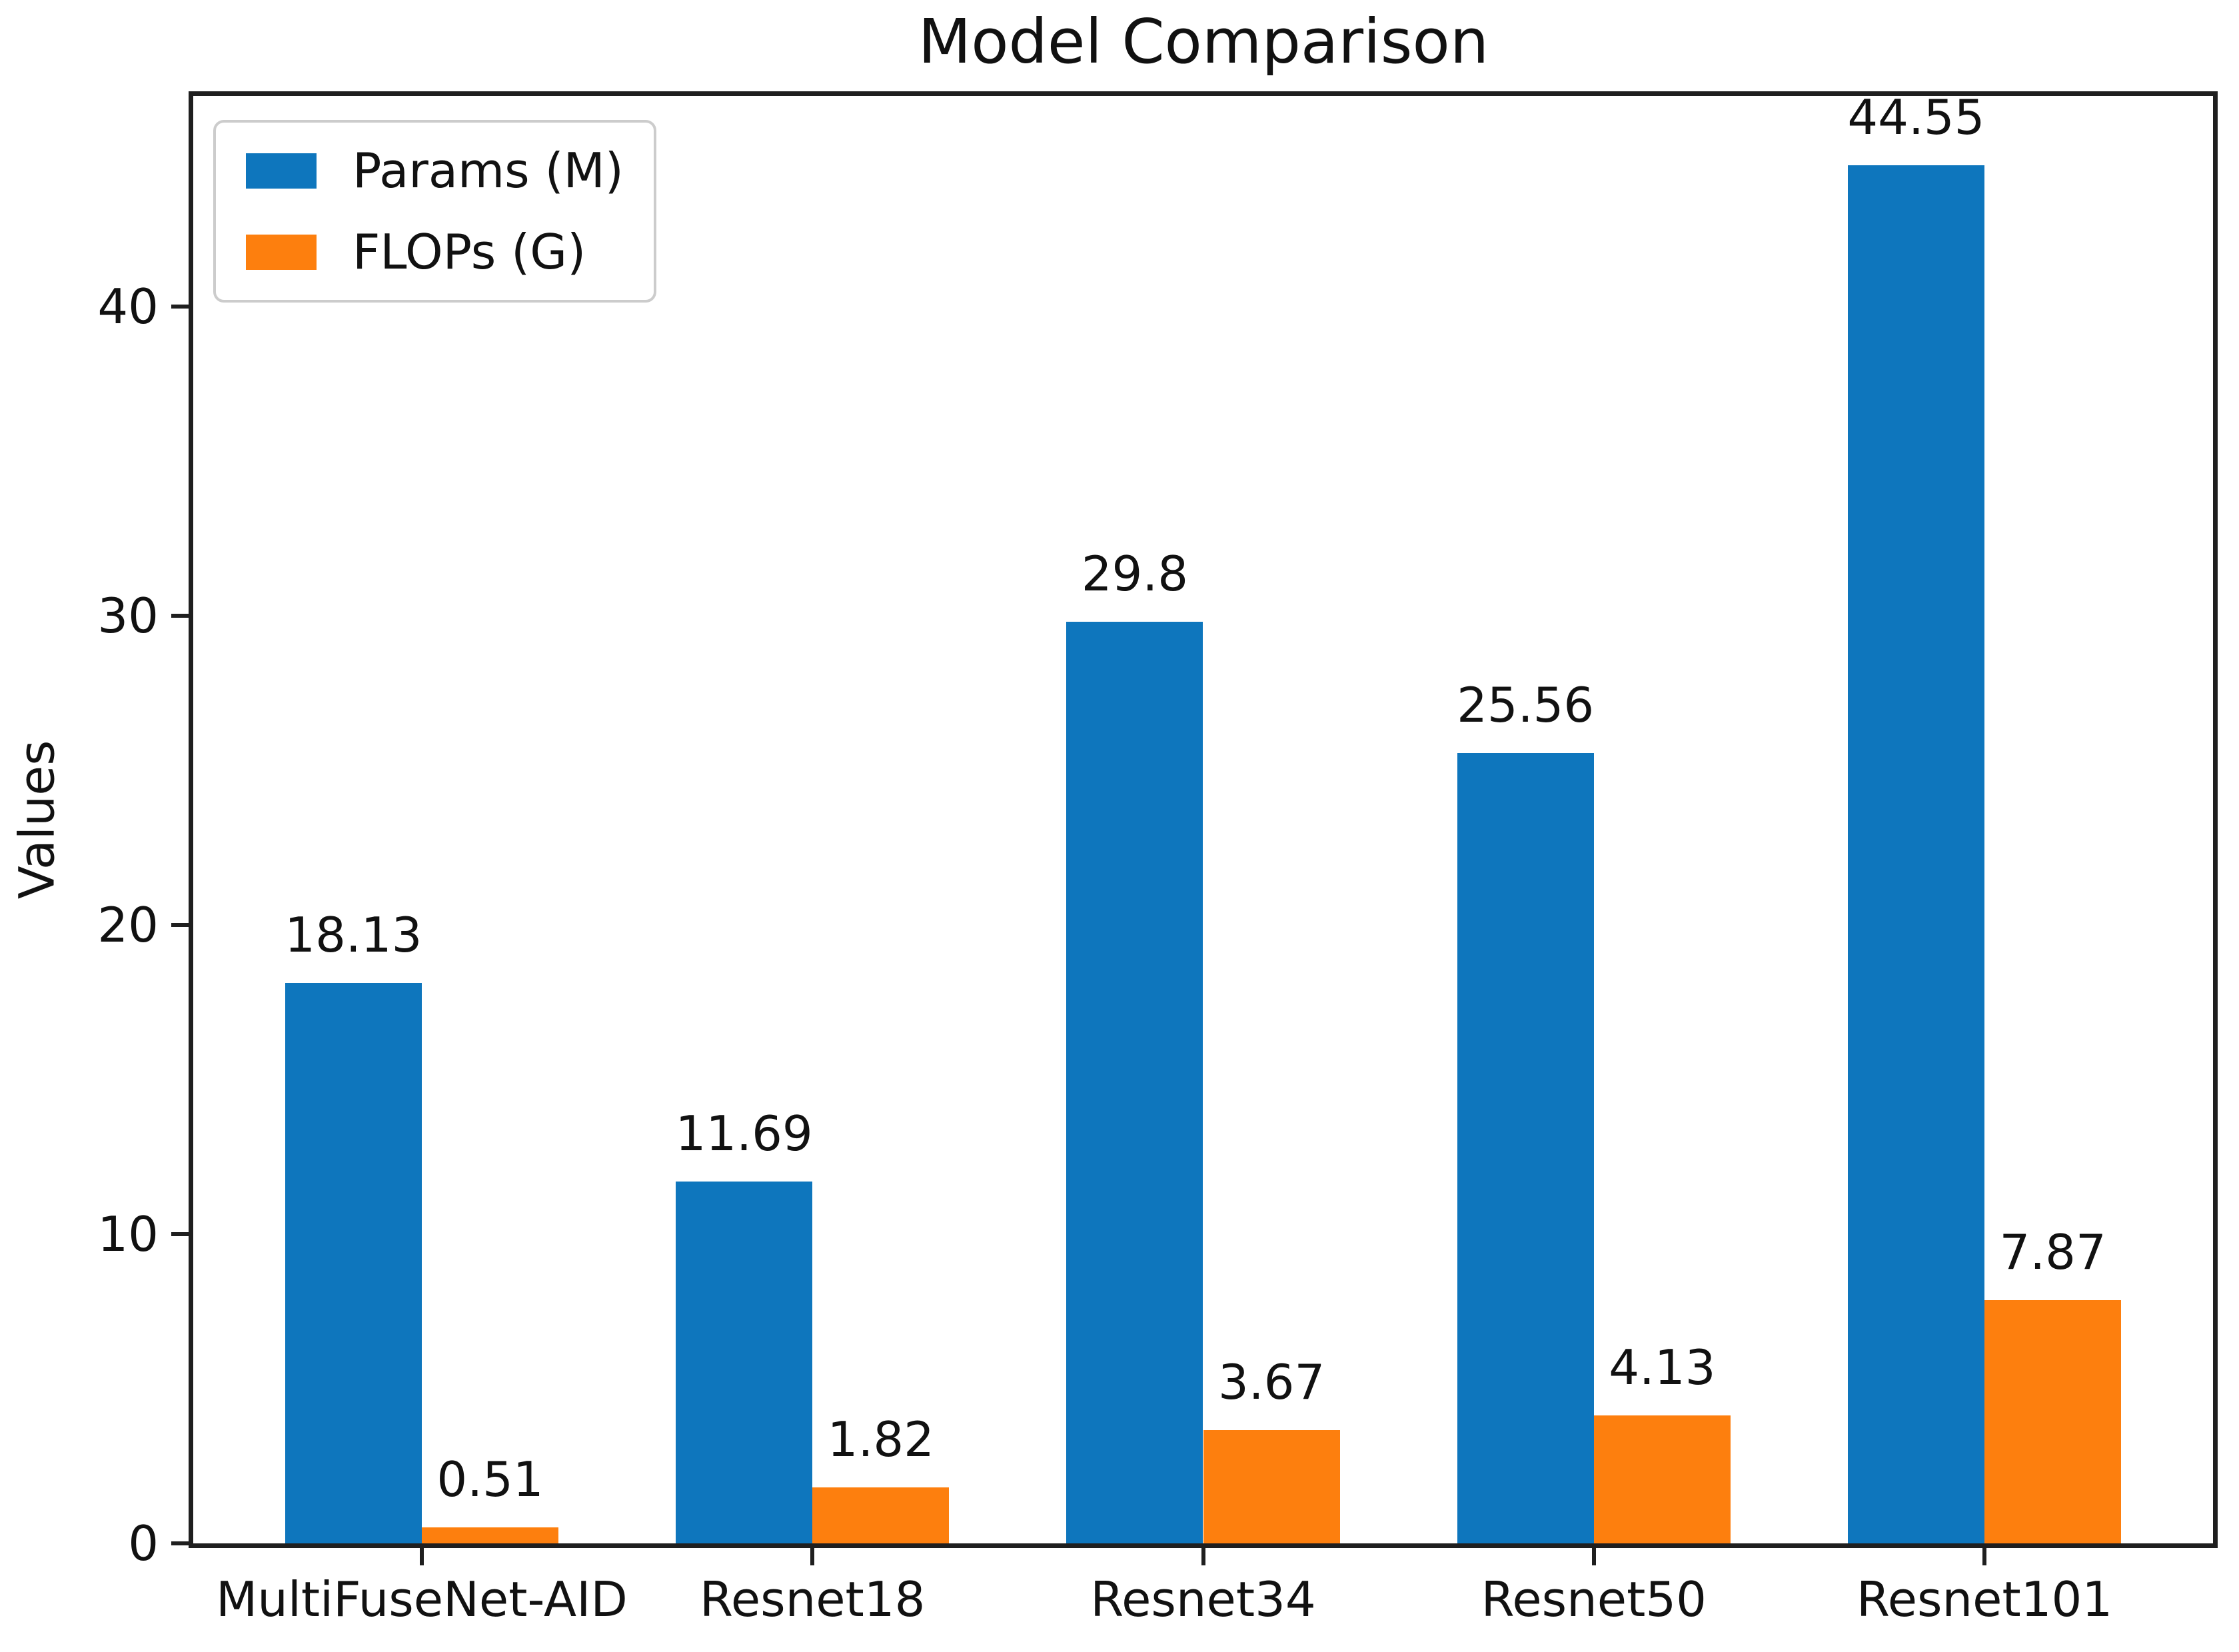 Image resolution: width=2239 pixels, height=1652 pixels. I want to click on bar-value-label-flops-g-multifusenet-aid: 0.51, so click(490, 1480).